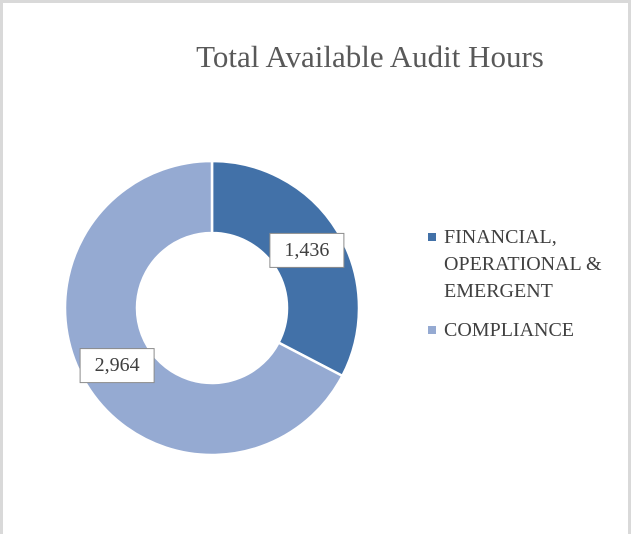 The width and height of the screenshot is (631, 537). What do you see at coordinates (509, 330) in the screenshot?
I see `legend-label: COMPLIANCE` at bounding box center [509, 330].